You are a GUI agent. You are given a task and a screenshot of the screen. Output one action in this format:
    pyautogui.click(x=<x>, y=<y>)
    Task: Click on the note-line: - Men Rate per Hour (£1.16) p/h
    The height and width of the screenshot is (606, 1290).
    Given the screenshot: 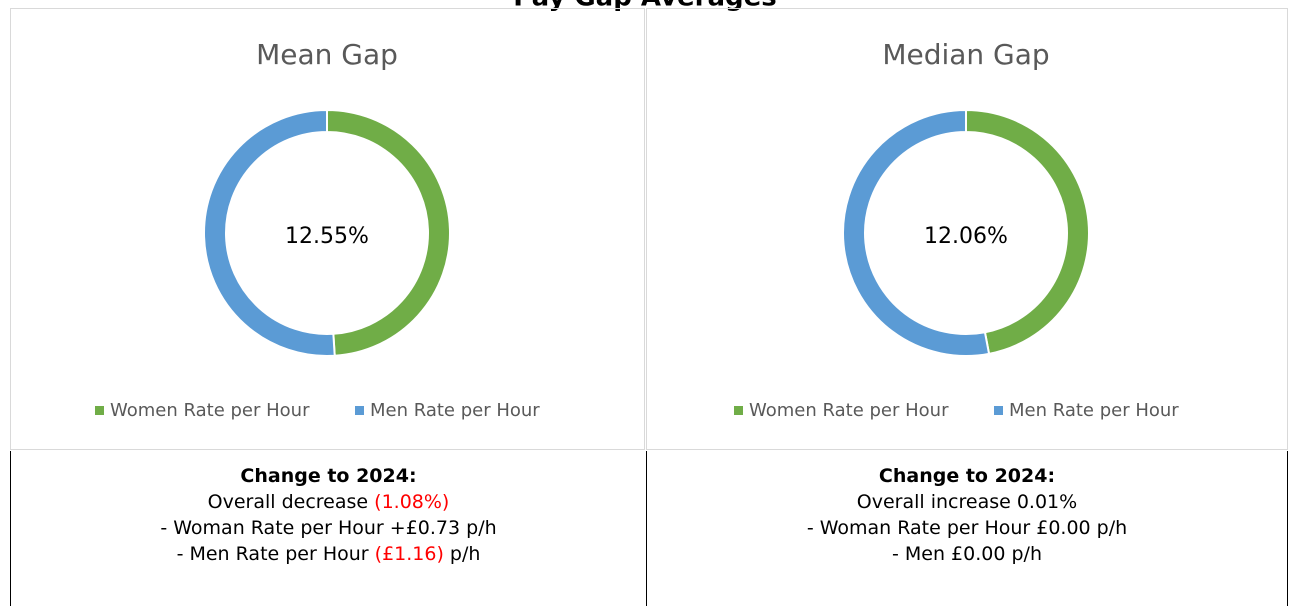 What is the action you would take?
    pyautogui.click(x=328, y=554)
    